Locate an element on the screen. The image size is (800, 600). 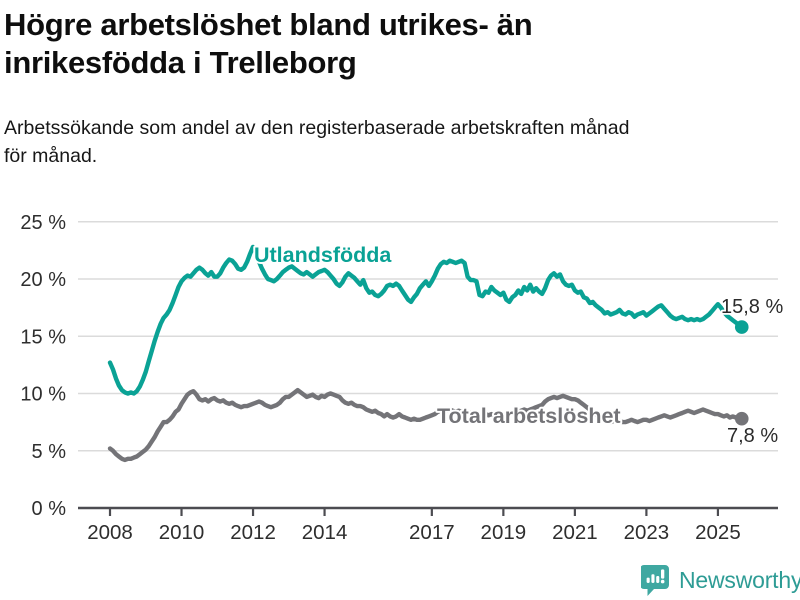
x-tick-label: 2014 is located at coordinates (325, 532).